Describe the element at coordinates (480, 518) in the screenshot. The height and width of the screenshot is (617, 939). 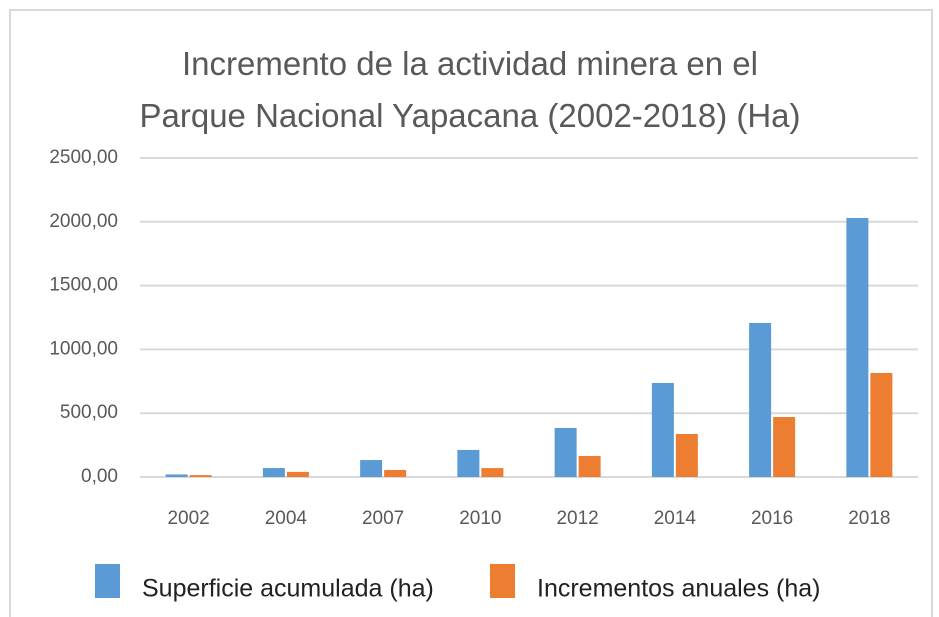
I see `x-tick-label: 2010` at that location.